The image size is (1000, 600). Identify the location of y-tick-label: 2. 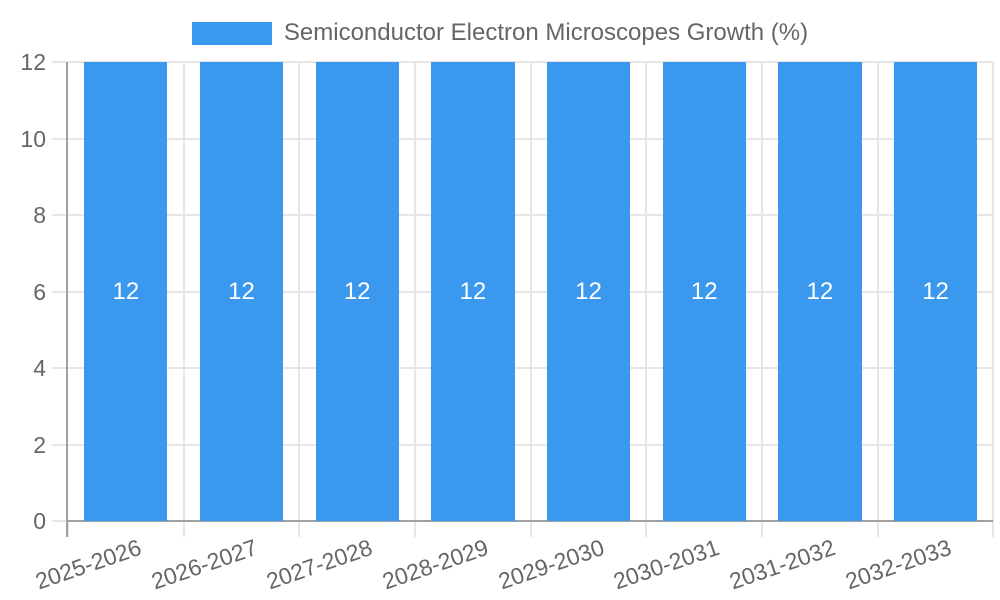
(39, 444).